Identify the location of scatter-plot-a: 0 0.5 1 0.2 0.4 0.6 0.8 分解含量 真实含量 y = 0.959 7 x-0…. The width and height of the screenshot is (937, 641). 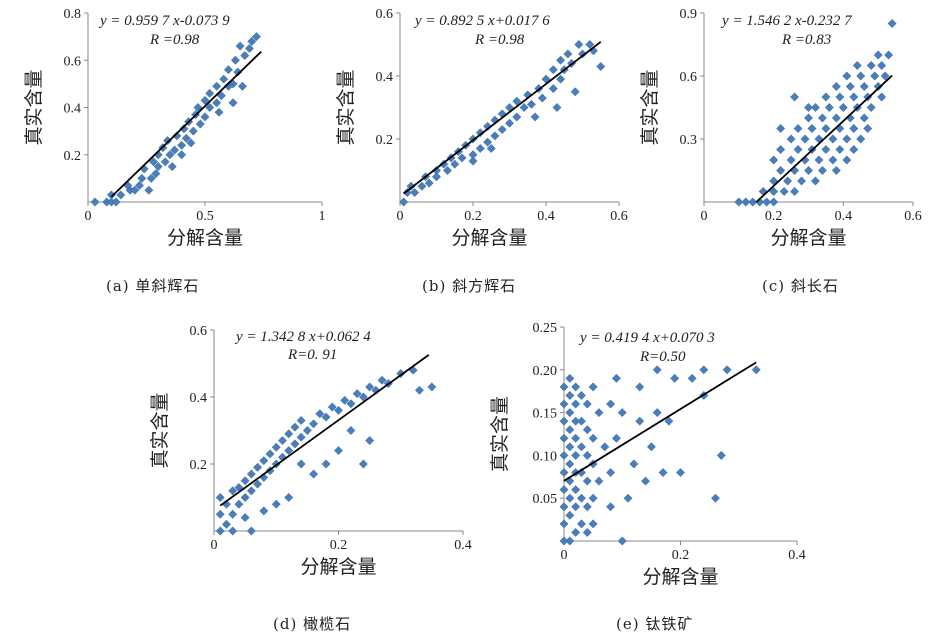
(174, 128).